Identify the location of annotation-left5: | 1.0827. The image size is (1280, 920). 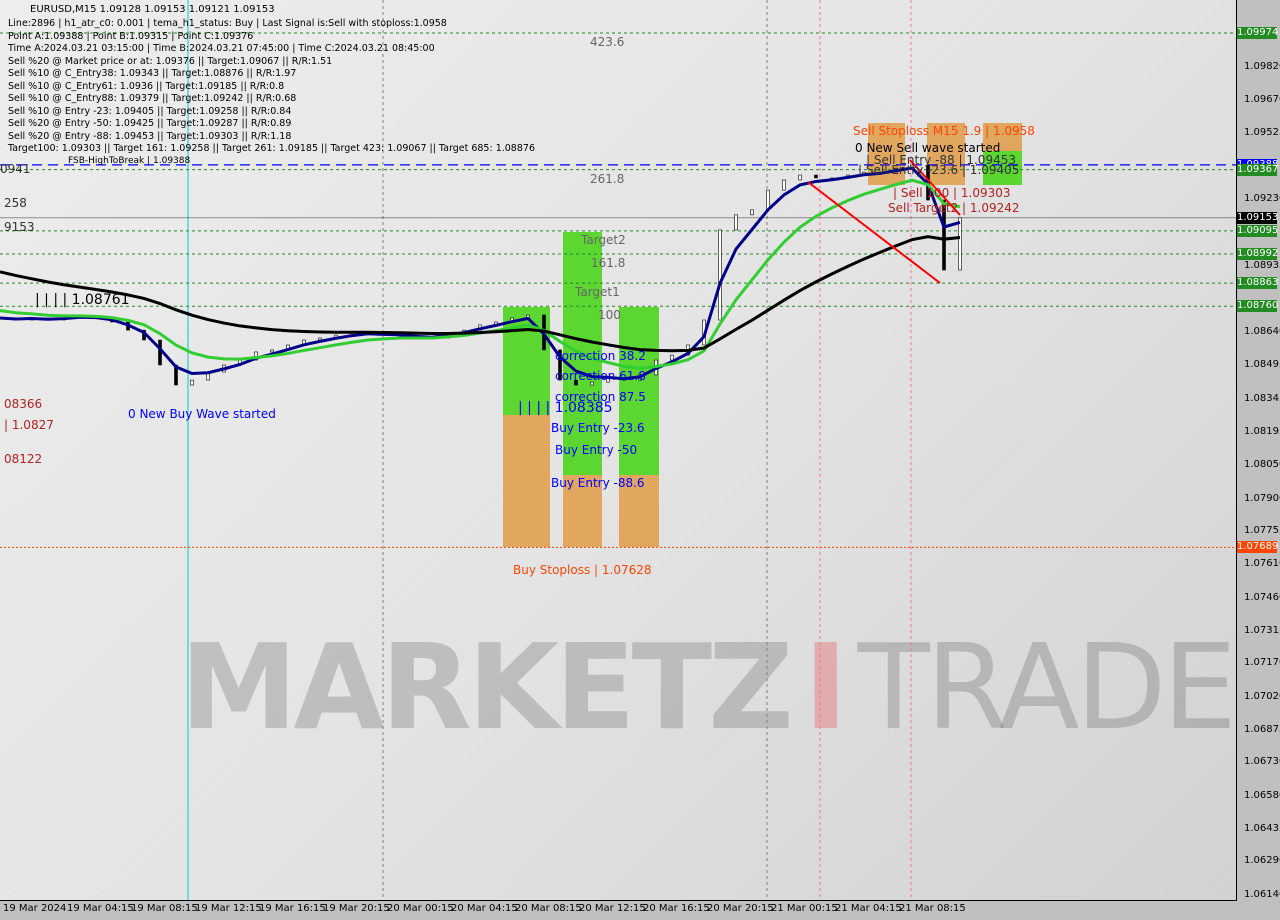
(29, 425).